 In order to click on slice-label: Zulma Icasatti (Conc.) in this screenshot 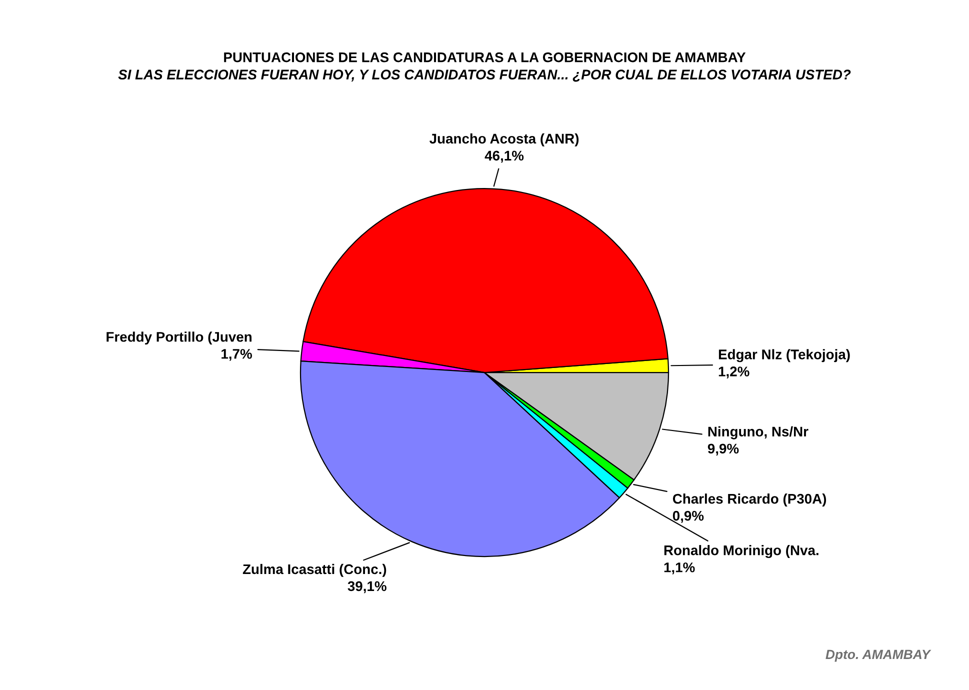, I will do `click(314, 570)`.